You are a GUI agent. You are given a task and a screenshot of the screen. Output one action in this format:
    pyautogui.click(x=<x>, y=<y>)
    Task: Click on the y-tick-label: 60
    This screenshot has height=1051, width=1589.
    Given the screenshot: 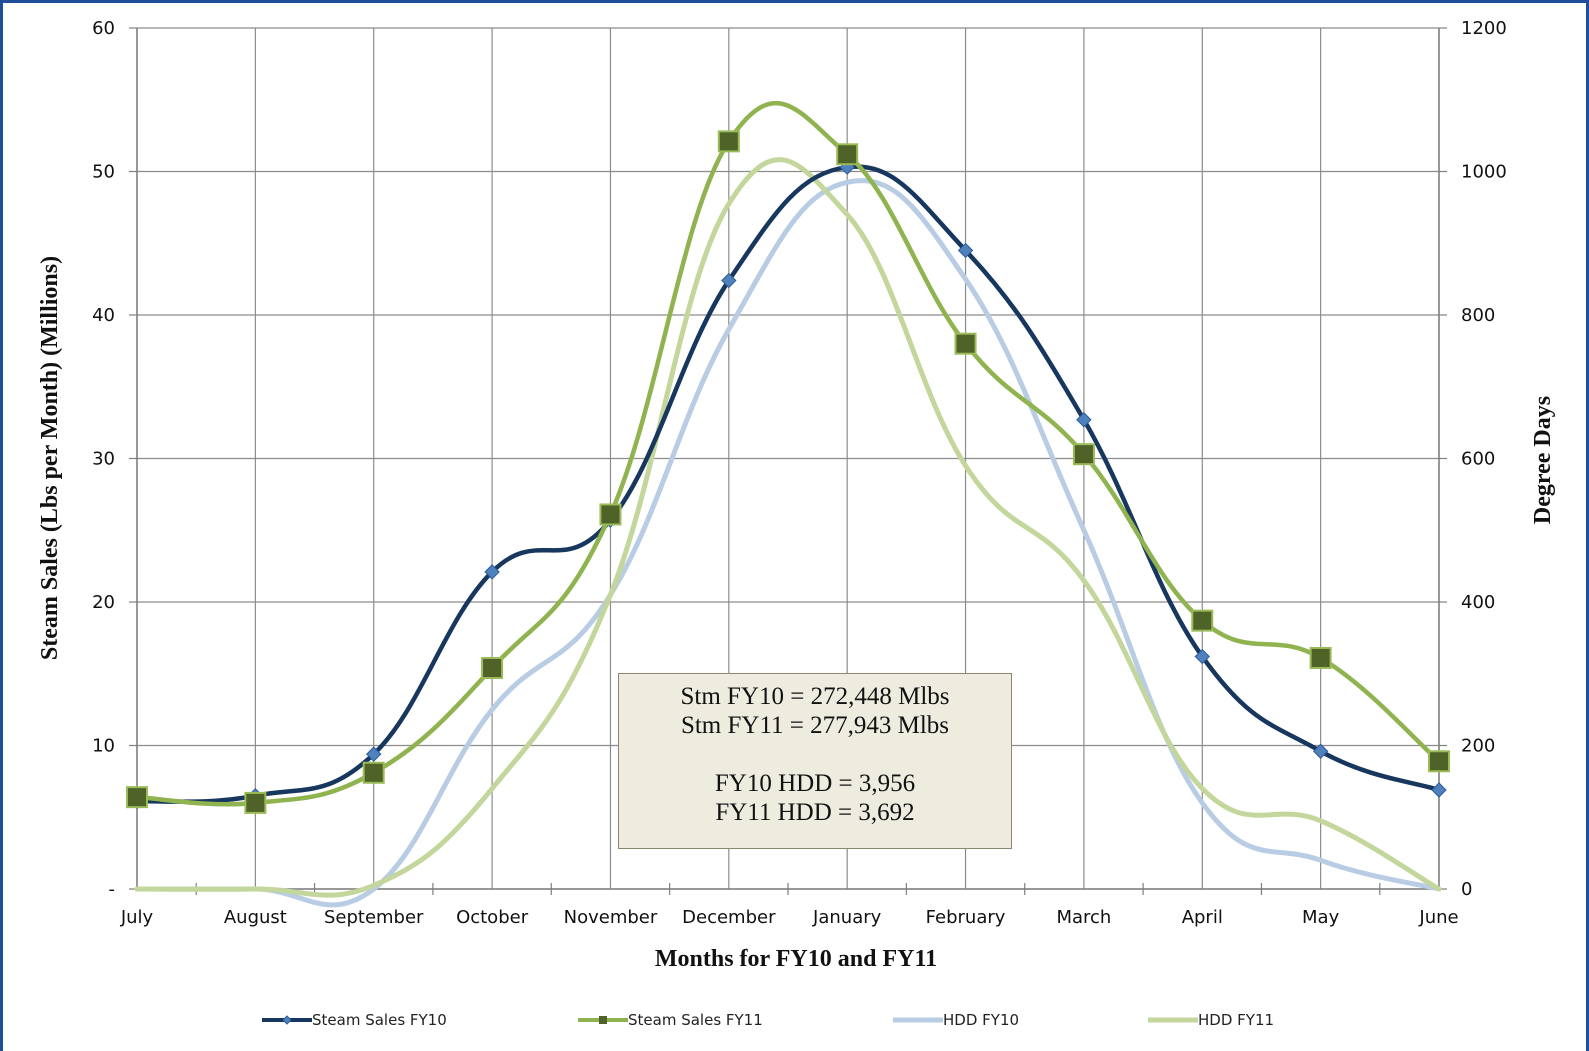 What is the action you would take?
    pyautogui.click(x=103, y=28)
    